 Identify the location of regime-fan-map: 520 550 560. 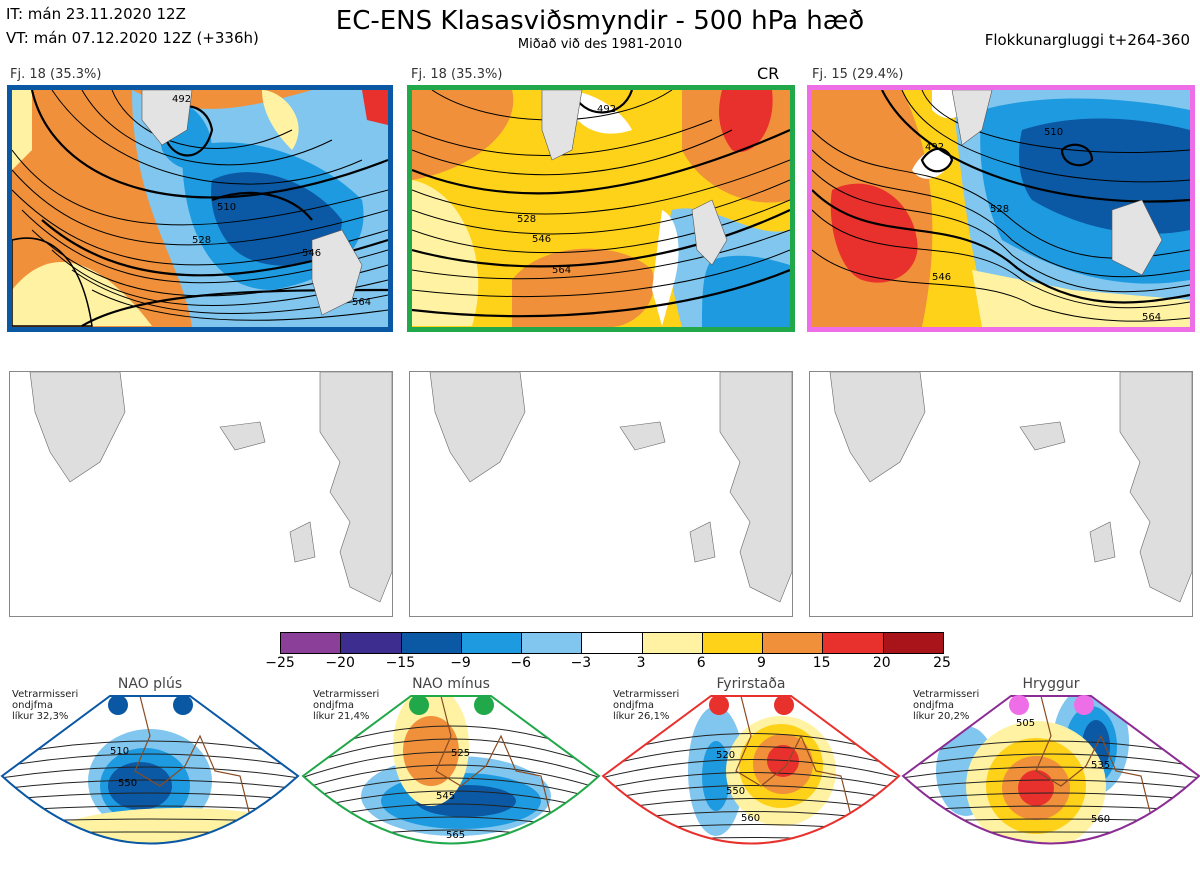
(751, 775).